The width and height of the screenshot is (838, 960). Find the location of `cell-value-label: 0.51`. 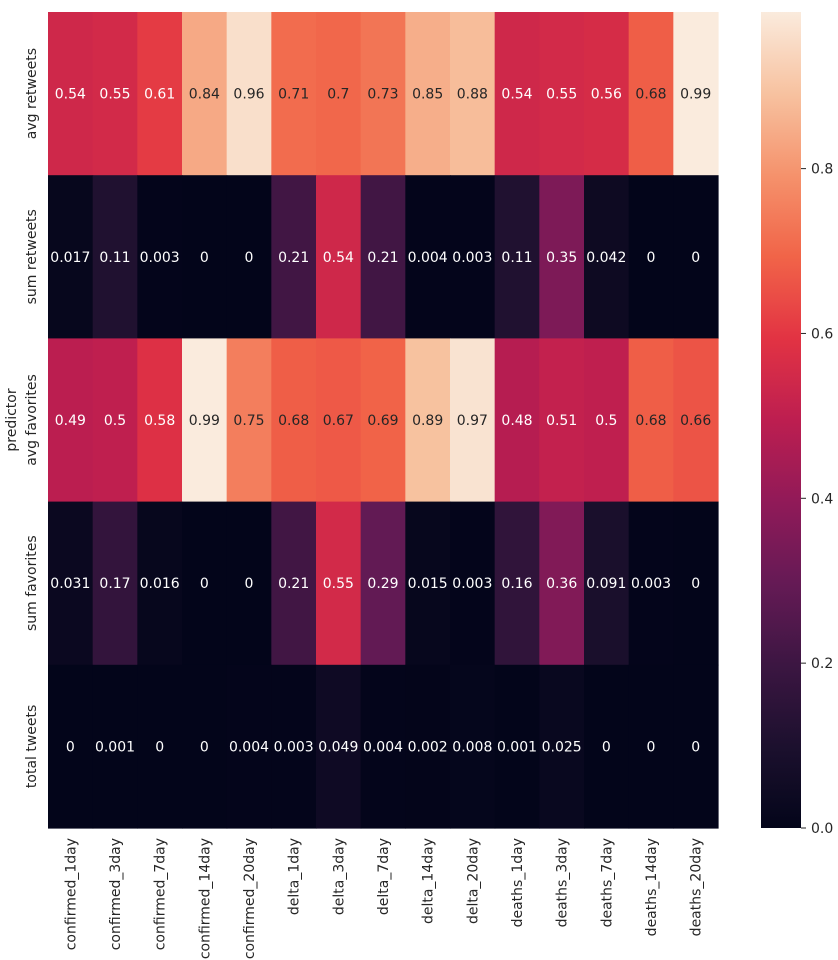

cell-value-label: 0.51 is located at coordinates (561, 421).